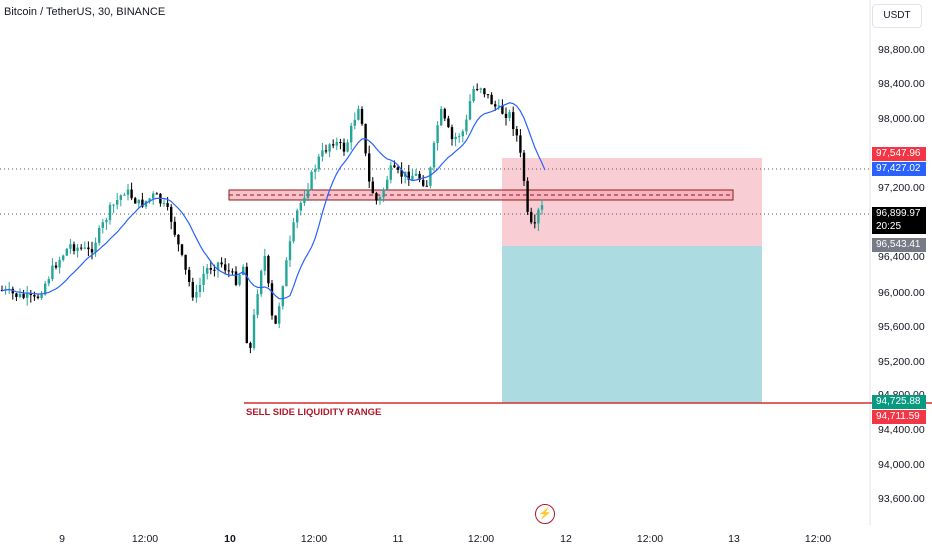 The height and width of the screenshot is (550, 932). I want to click on stop-loss-zone, so click(632, 202).